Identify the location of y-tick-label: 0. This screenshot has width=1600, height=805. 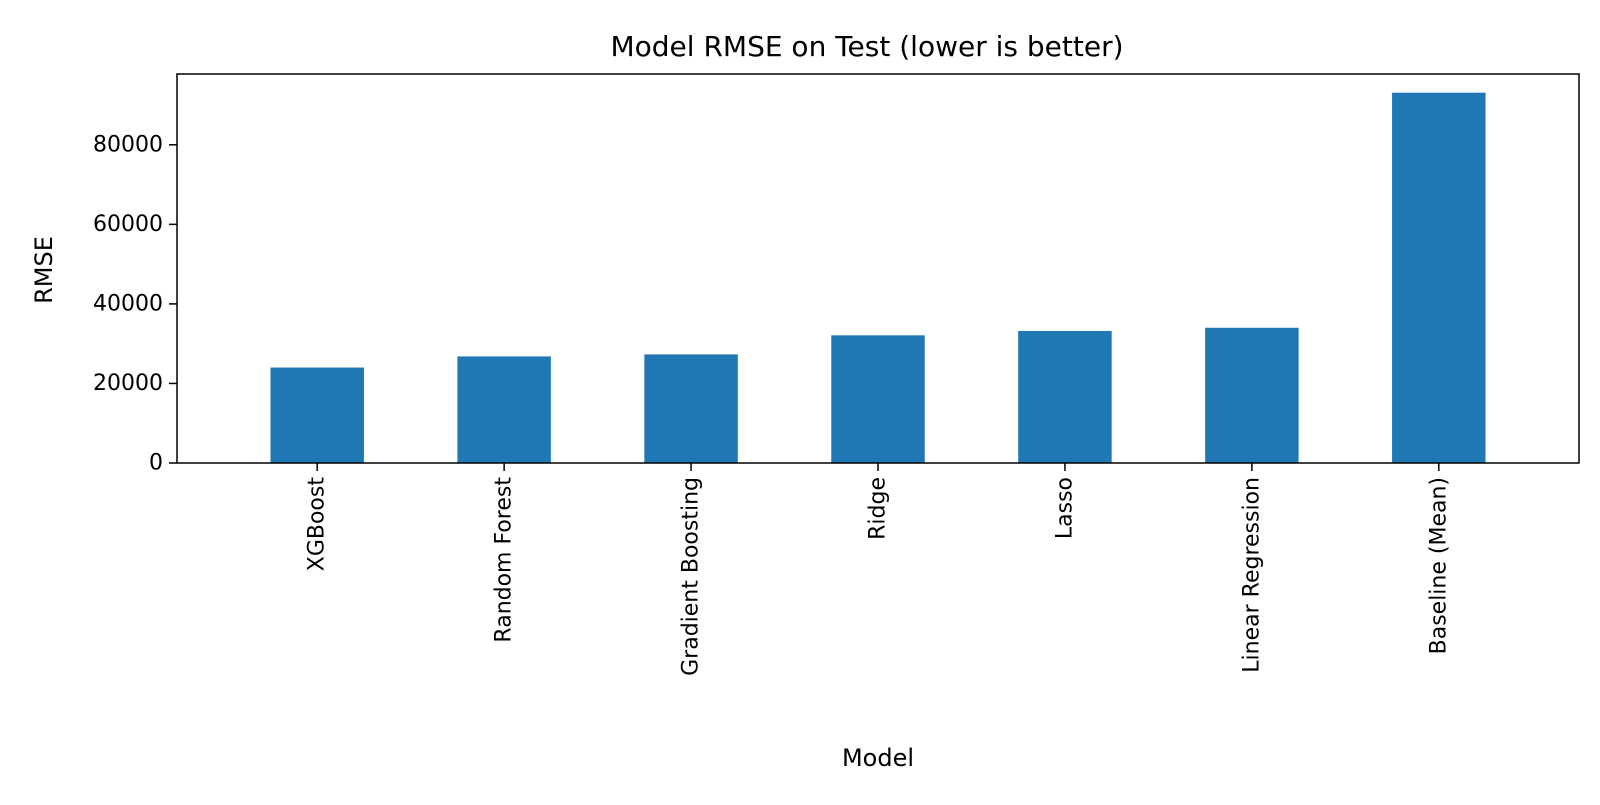
(156, 463).